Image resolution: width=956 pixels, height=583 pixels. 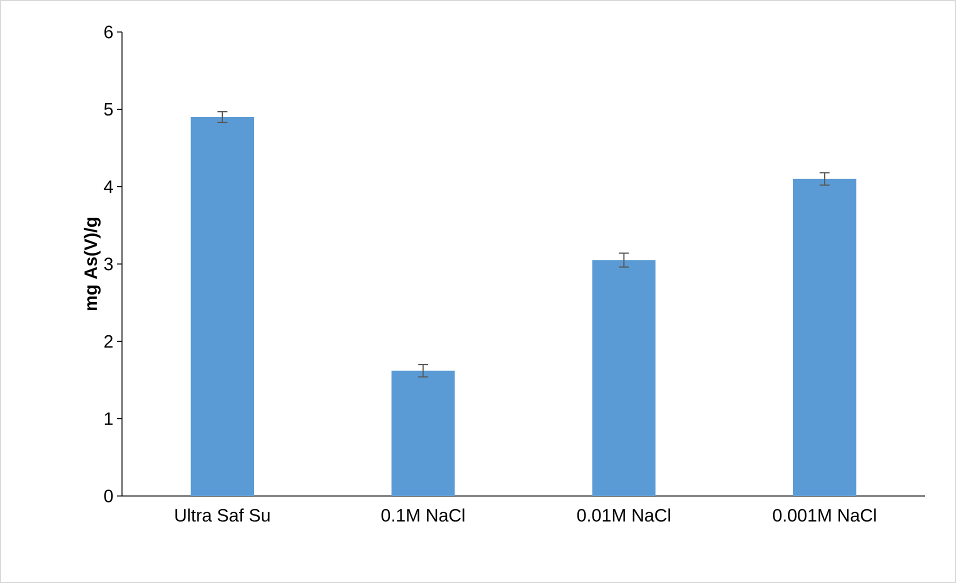 I want to click on y-axis-title: mg As(V)/g, so click(x=92, y=264).